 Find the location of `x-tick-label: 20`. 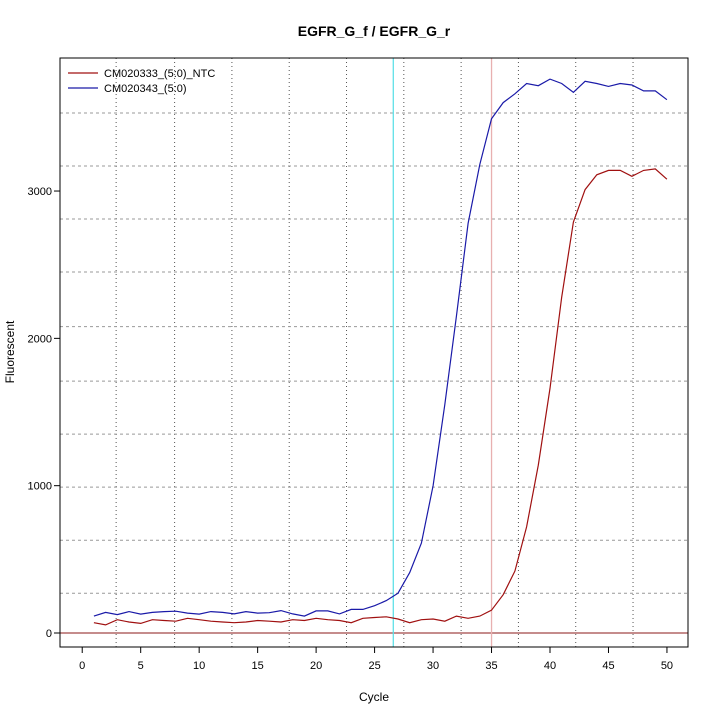

x-tick-label: 20 is located at coordinates (316, 666).